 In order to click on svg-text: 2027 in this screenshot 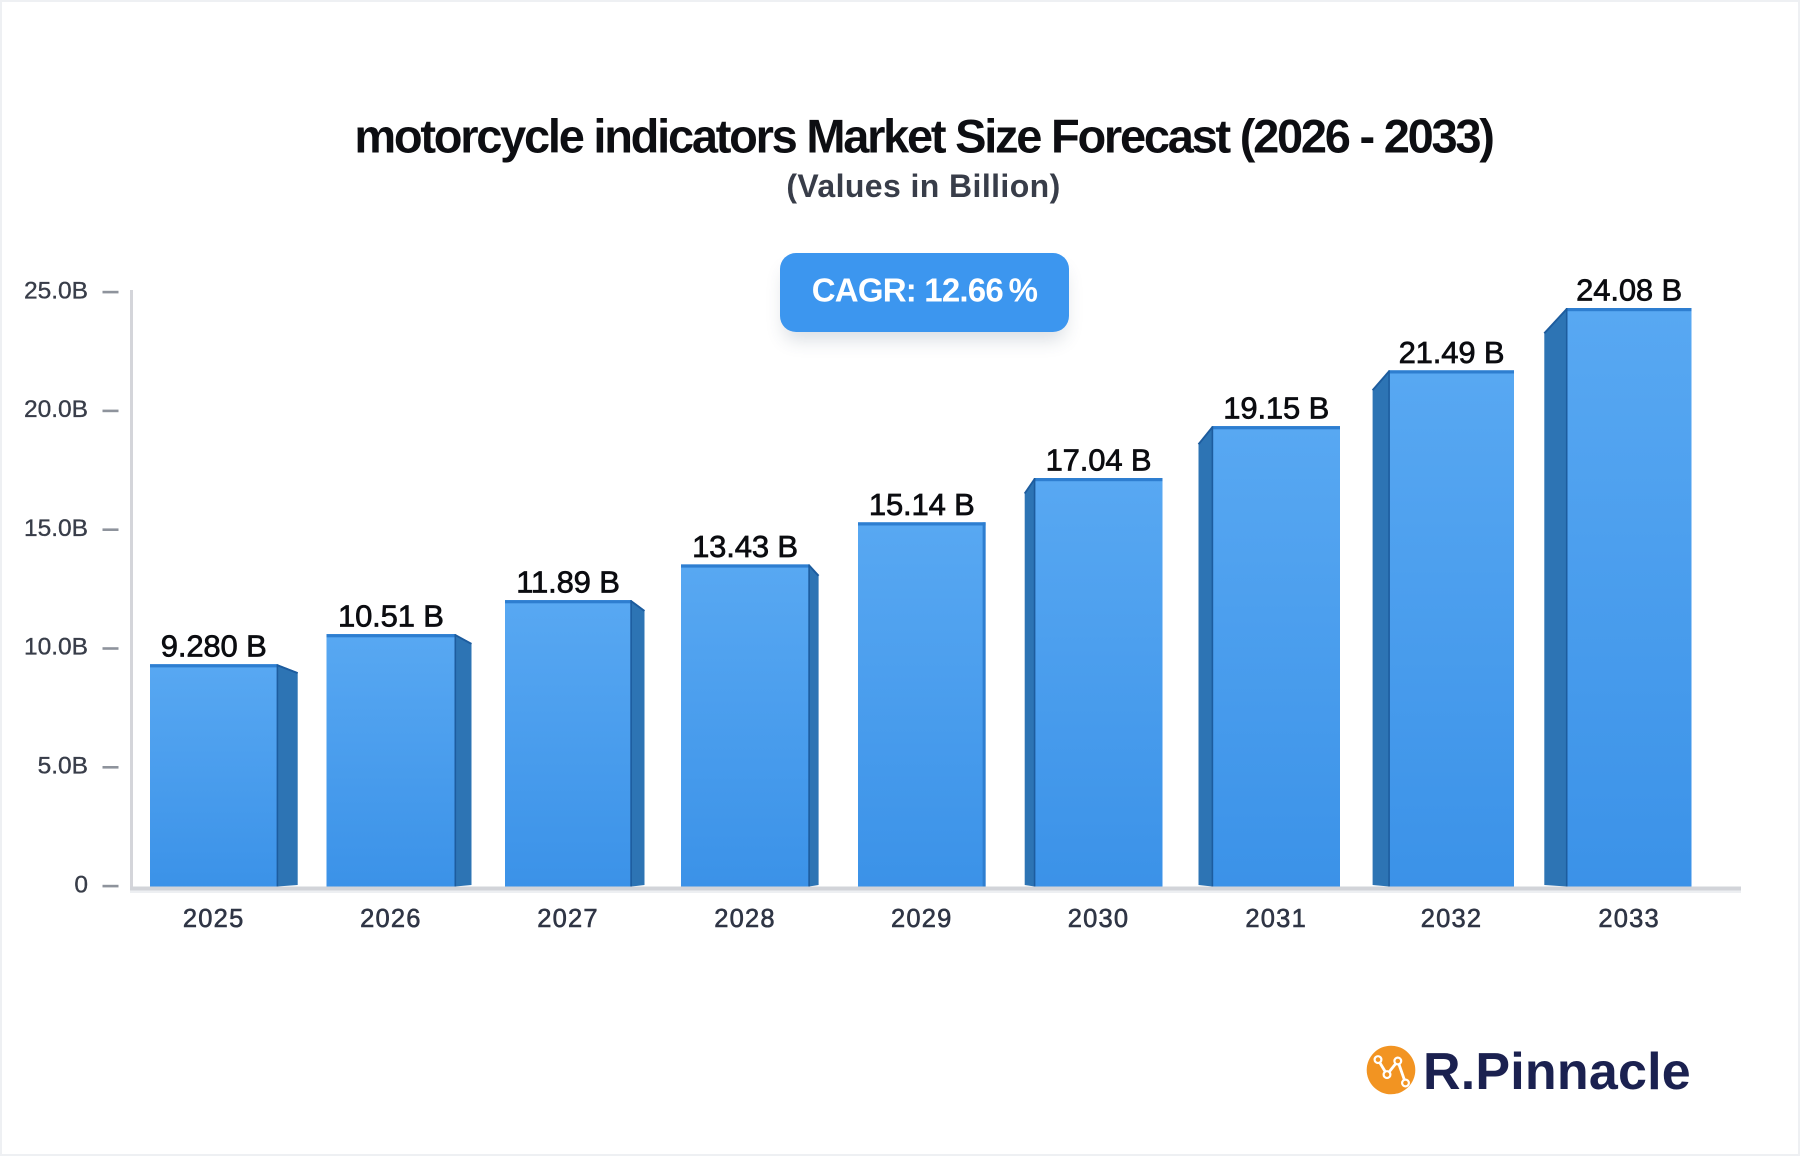, I will do `click(568, 919)`.